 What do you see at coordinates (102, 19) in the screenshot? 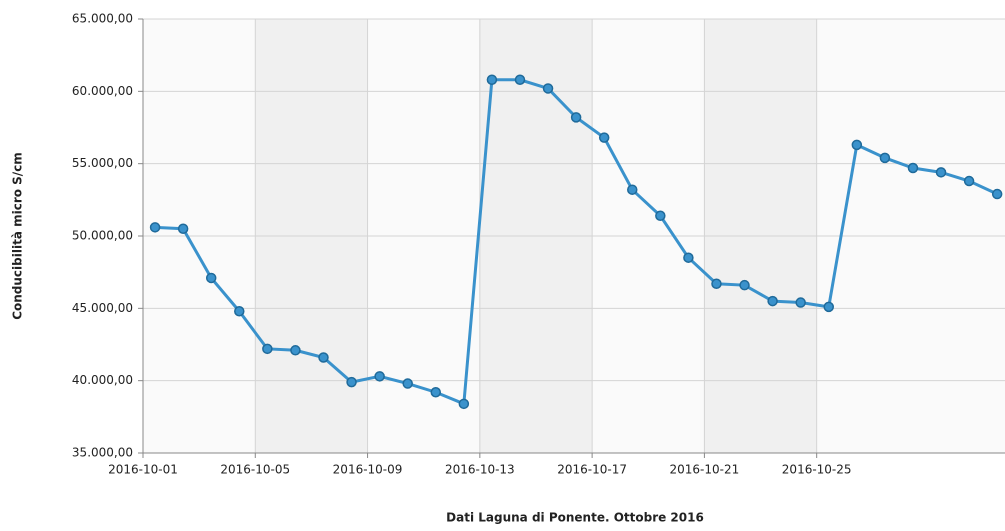
I see `y-tick-label: 65.000,00` at bounding box center [102, 19].